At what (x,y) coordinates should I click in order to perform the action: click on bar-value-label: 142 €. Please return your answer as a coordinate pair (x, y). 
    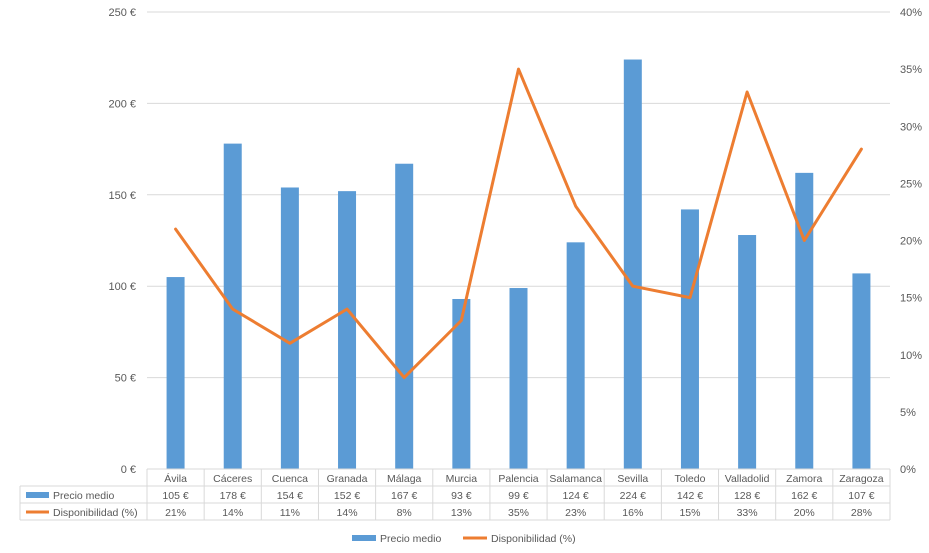
    Looking at the image, I should click on (690, 496).